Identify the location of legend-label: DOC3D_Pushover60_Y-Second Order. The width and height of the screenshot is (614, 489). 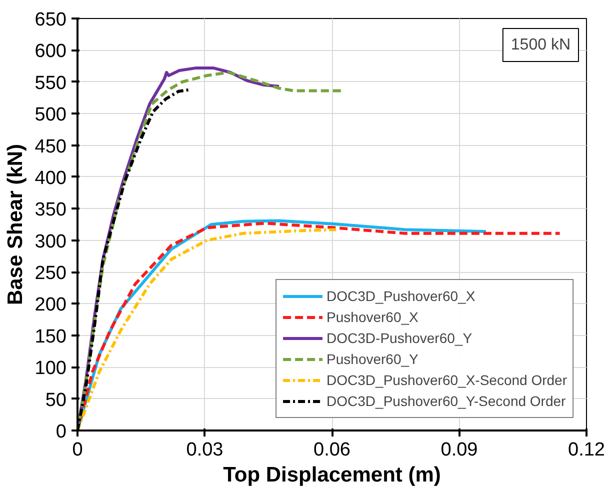
(446, 401).